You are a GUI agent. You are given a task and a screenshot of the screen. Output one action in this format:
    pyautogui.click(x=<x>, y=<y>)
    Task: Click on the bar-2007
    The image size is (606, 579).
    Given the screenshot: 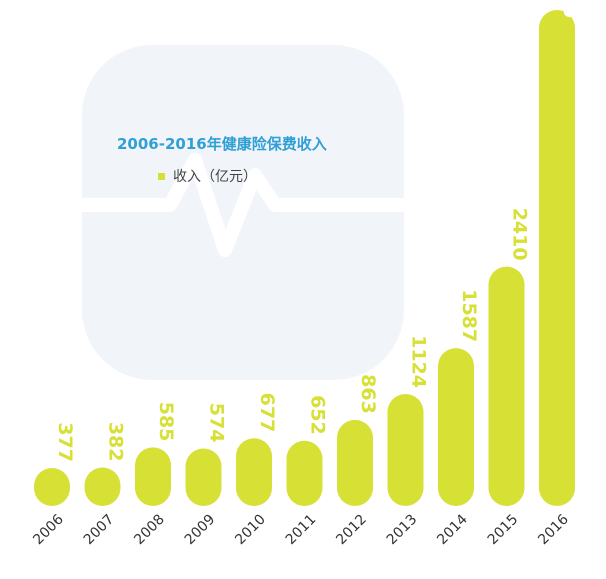 What is the action you would take?
    pyautogui.click(x=102, y=486)
    